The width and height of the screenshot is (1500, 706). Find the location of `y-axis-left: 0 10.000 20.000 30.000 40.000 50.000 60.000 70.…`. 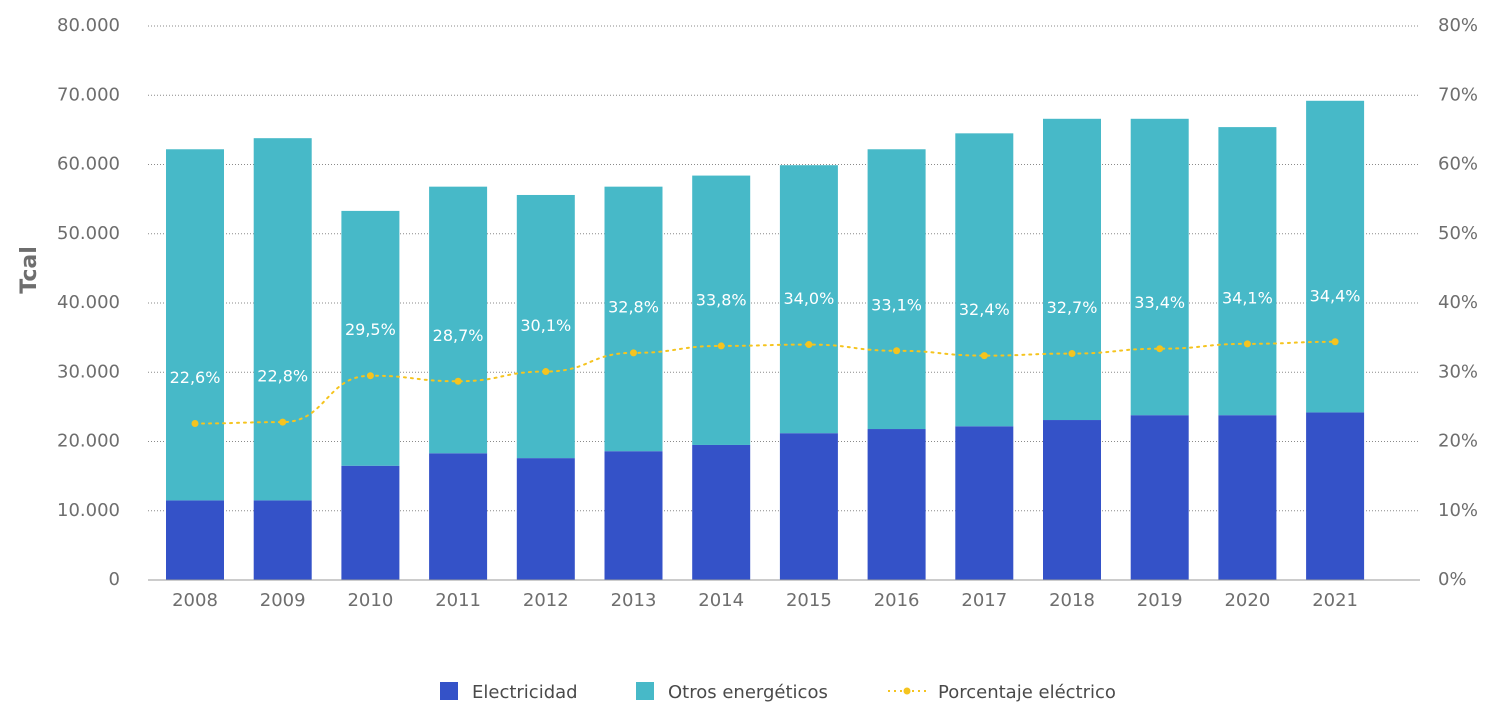

y-axis-left: 0 10.000 20.000 30.000 40.000 50.000 60.000 70.… is located at coordinates (88, 302).